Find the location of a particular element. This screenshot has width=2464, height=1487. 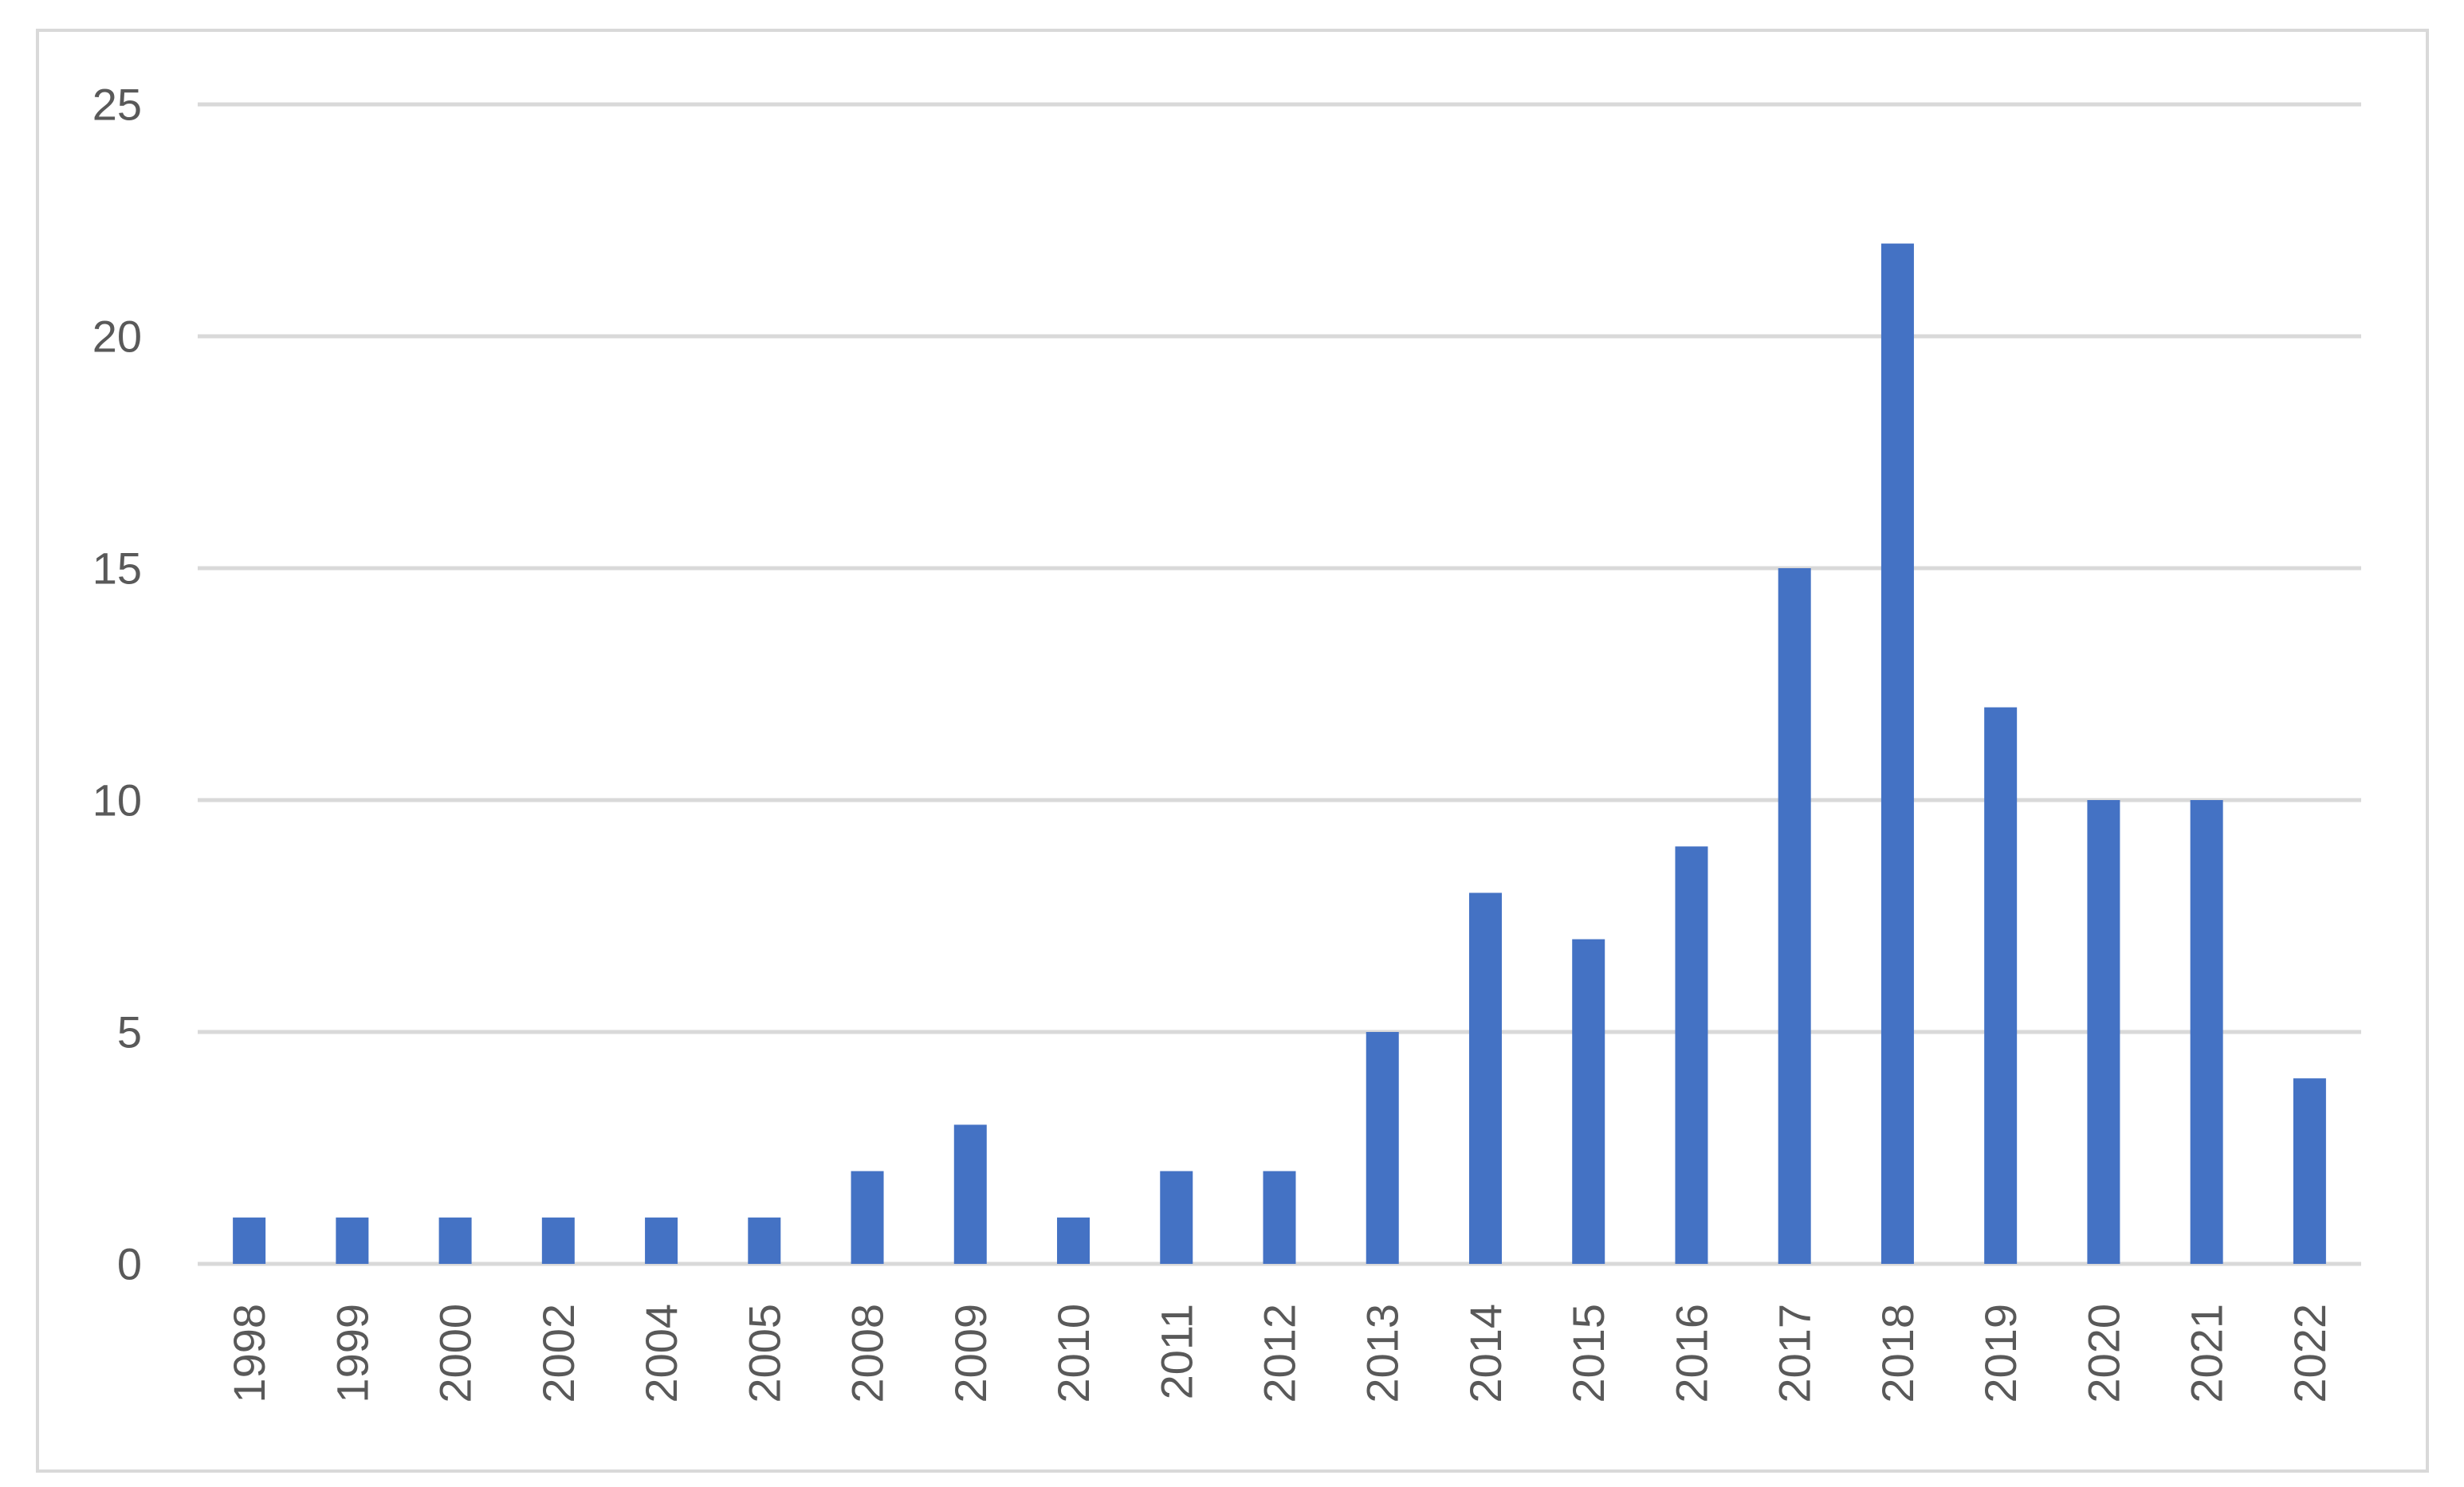

x-tick-label: 2012 is located at coordinates (1280, 1353).